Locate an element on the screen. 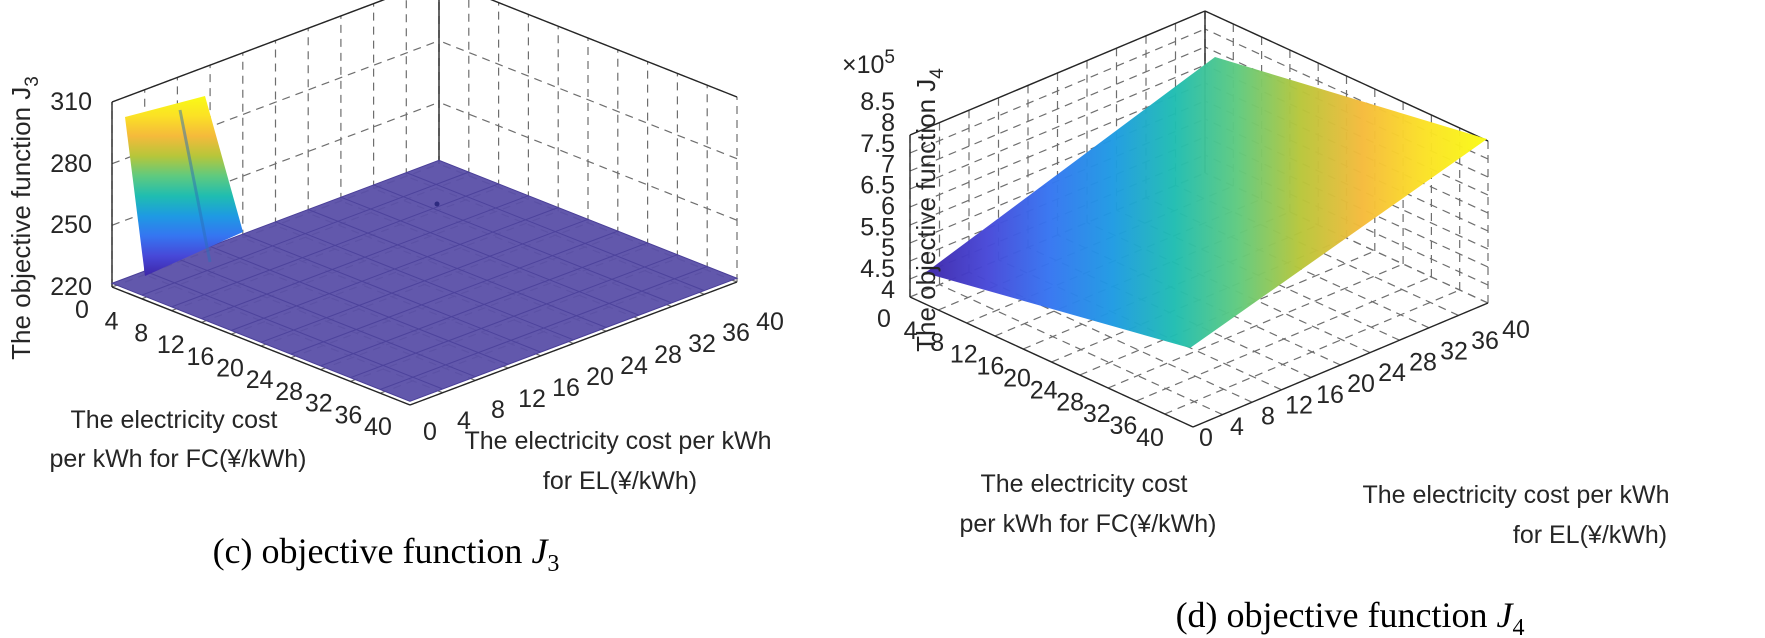  z-tick-label: 5.5 is located at coordinates (877, 227).